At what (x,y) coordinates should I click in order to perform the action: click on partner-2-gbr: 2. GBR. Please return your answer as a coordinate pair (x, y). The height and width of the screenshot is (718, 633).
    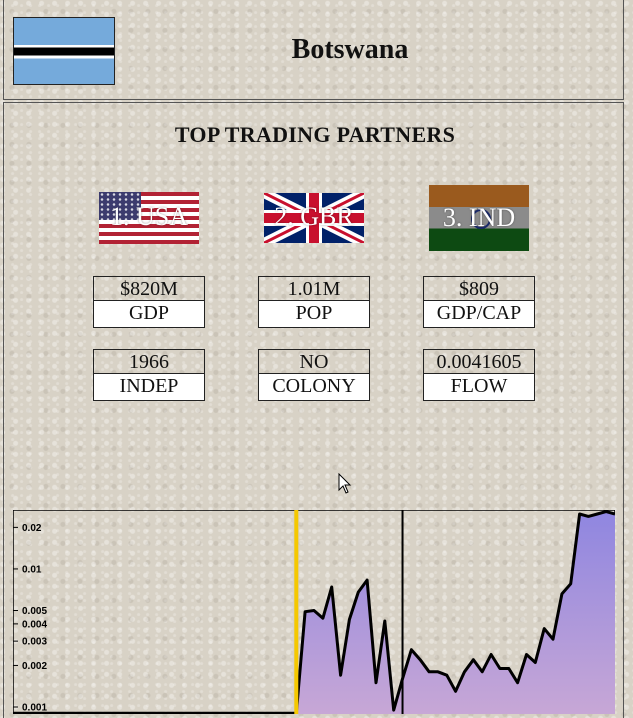
    Looking at the image, I should click on (314, 218).